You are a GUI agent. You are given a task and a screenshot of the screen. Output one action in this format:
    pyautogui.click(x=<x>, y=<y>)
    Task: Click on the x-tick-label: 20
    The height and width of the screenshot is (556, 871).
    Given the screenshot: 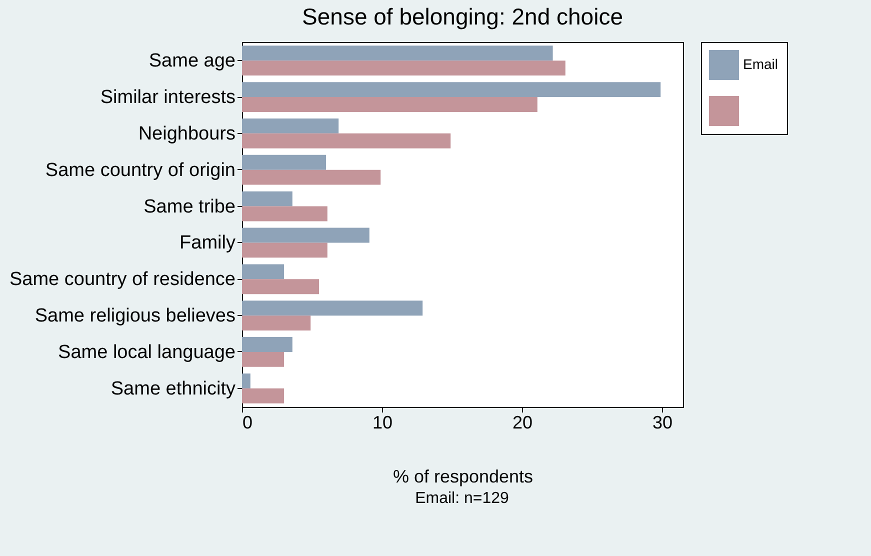 What is the action you would take?
    pyautogui.click(x=522, y=422)
    